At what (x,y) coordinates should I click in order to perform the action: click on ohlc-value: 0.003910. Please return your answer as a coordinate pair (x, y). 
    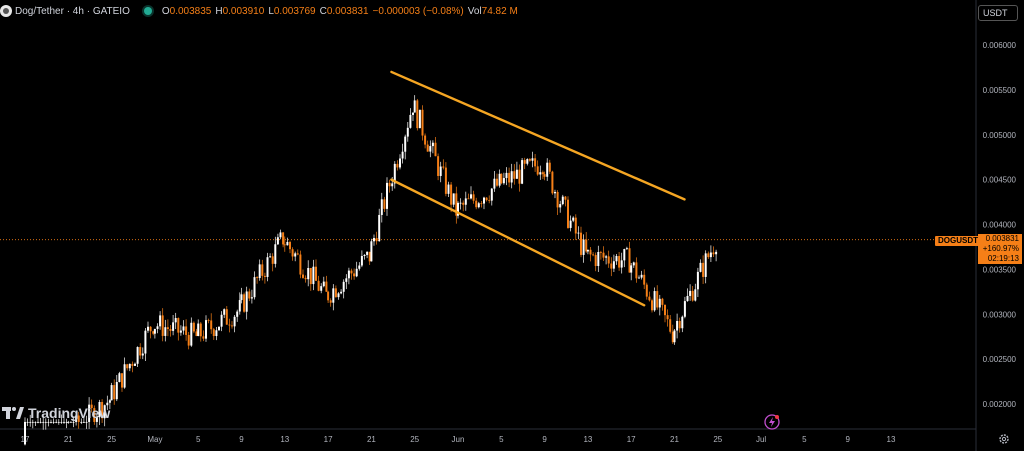
    Looking at the image, I should click on (243, 11).